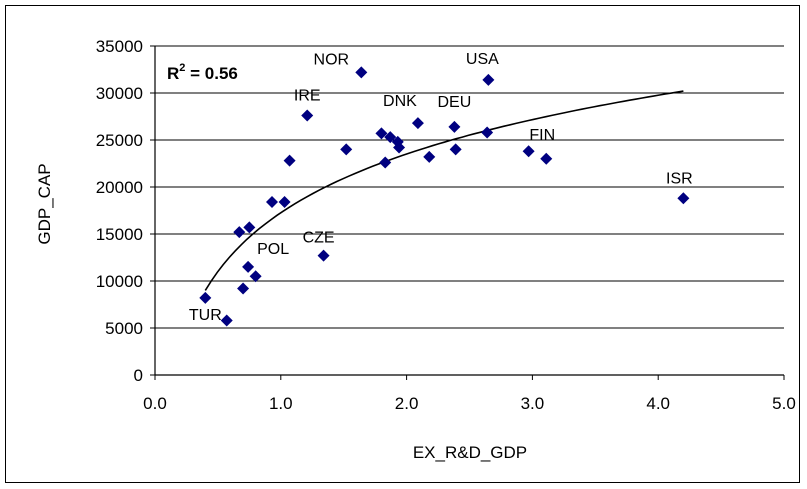  I want to click on point-label-pol: POL, so click(273, 249).